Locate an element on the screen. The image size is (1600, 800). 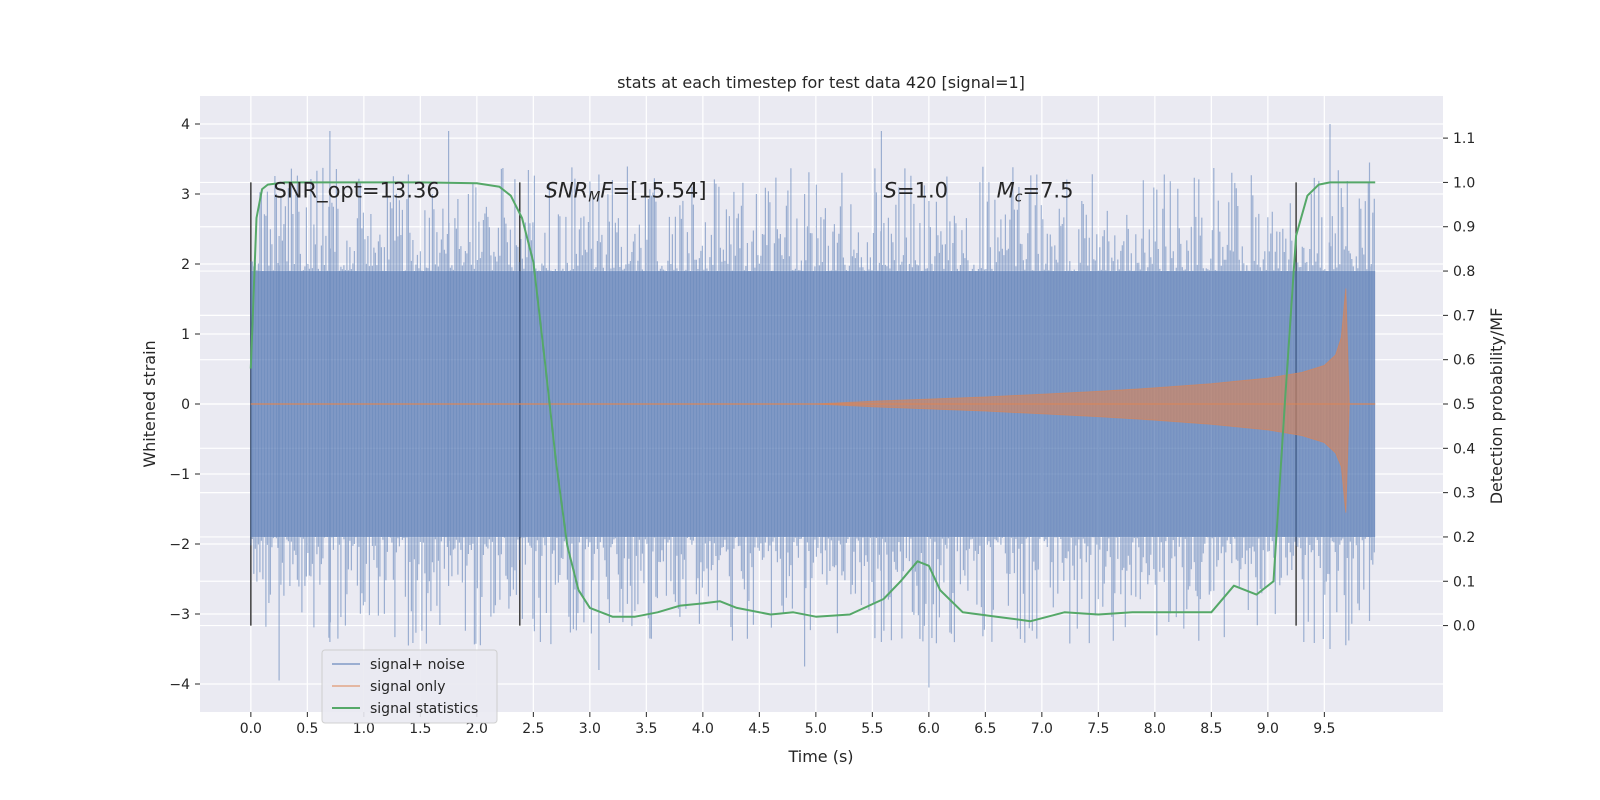
x-tick-label: 8.5 is located at coordinates (1211, 729).